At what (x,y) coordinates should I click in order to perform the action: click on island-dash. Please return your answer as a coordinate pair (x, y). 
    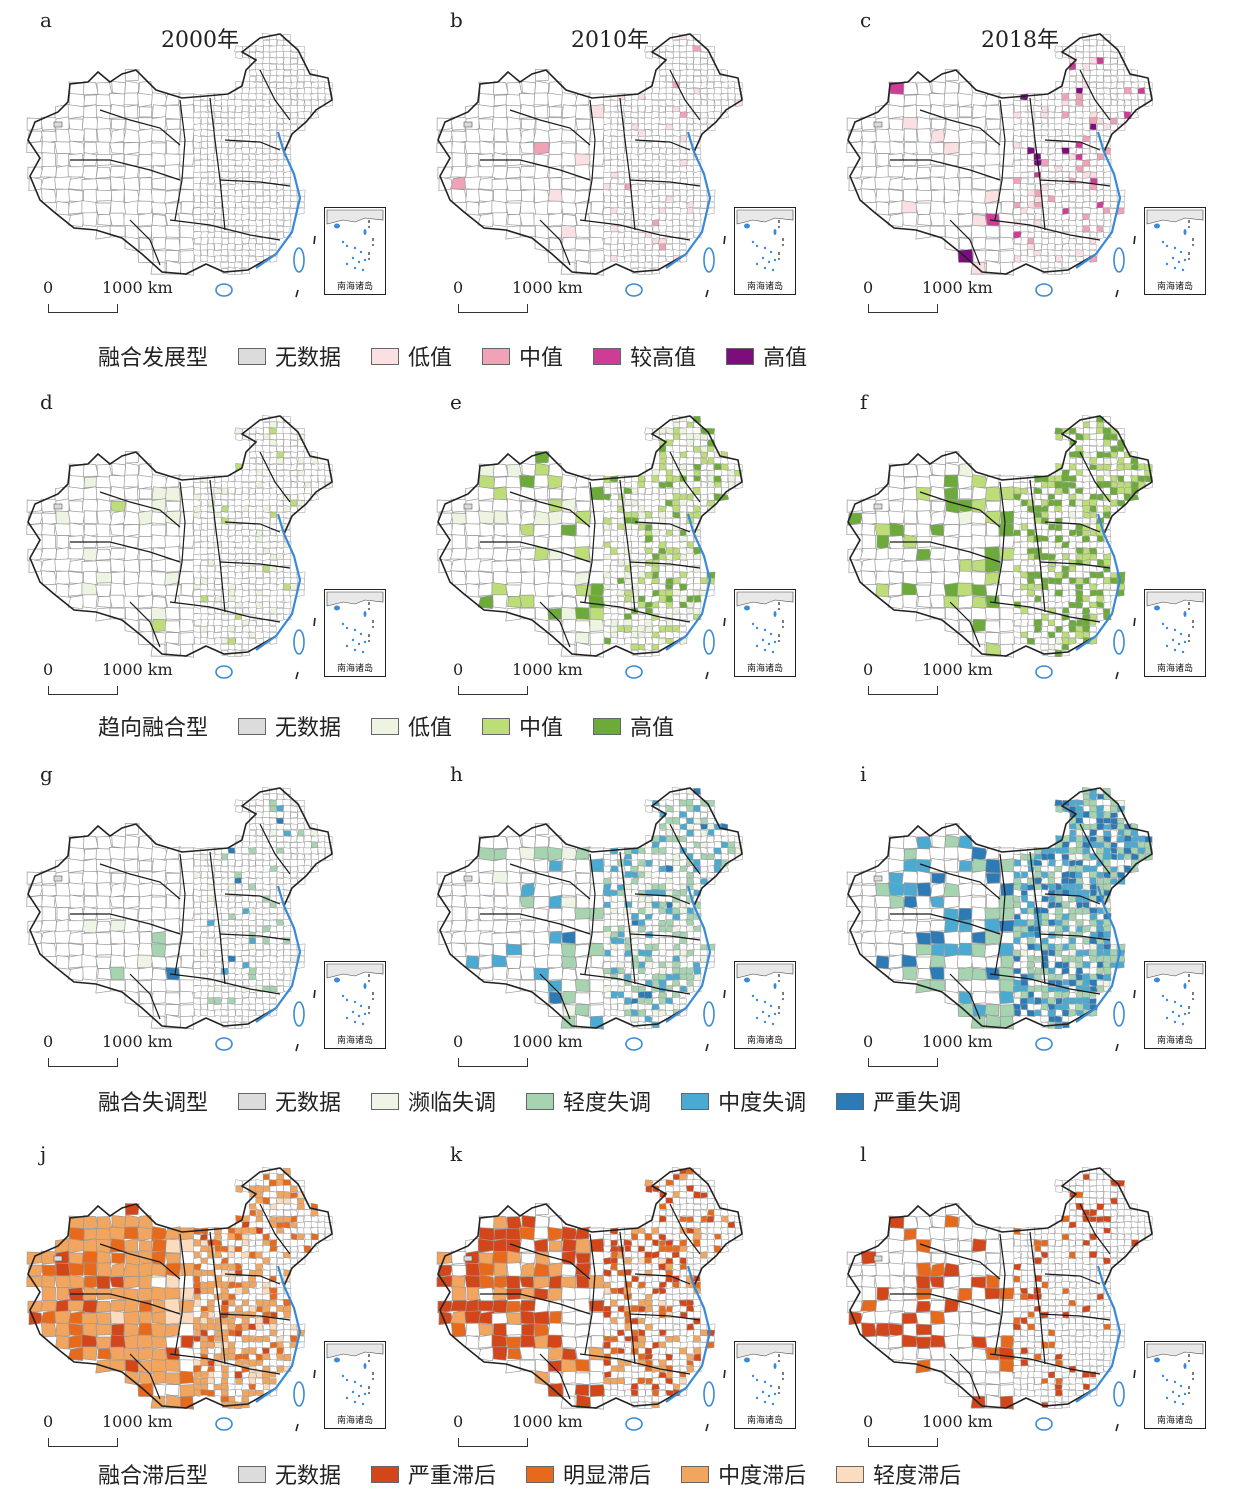
    Looking at the image, I should click on (297, 293).